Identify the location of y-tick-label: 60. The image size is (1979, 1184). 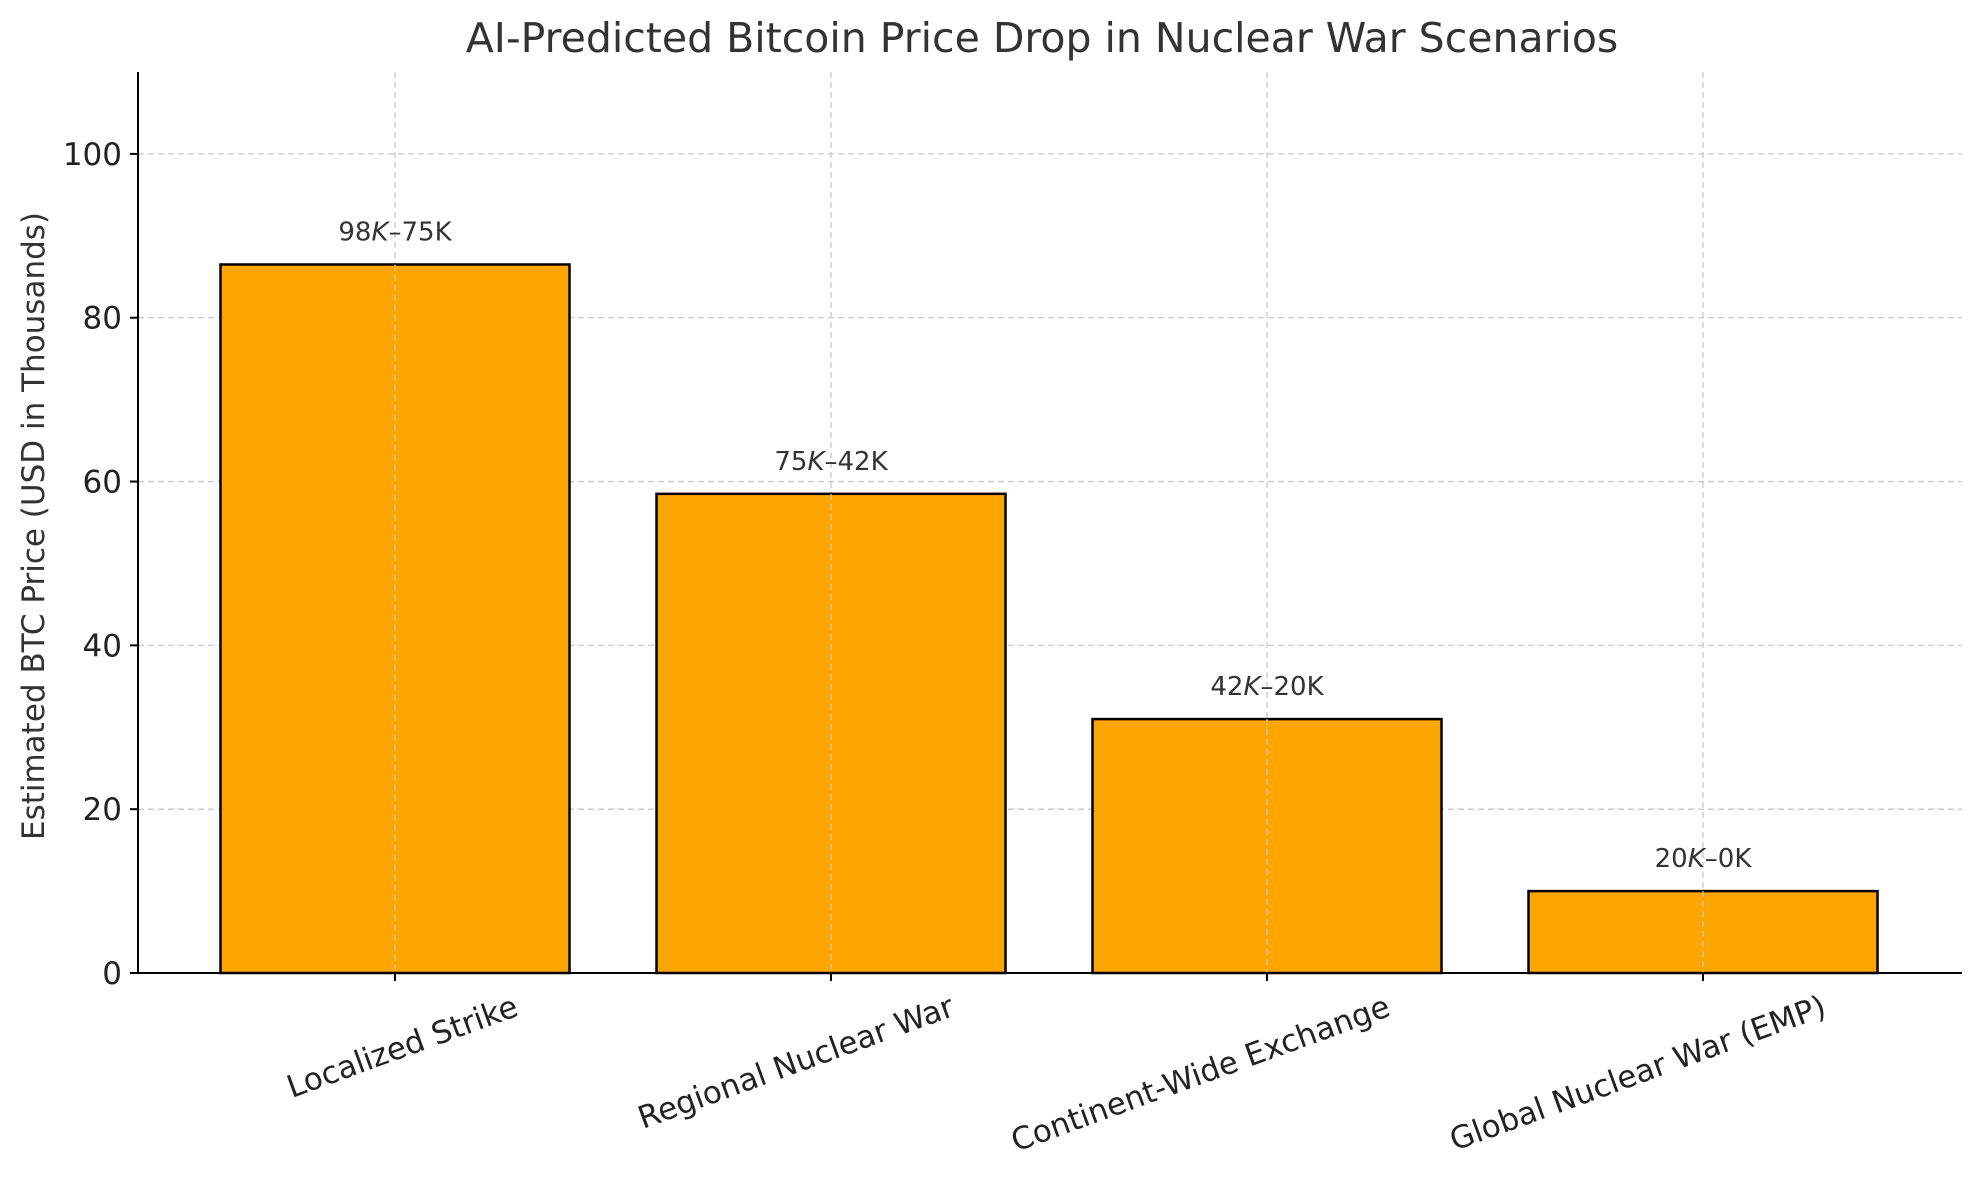
(102, 483).